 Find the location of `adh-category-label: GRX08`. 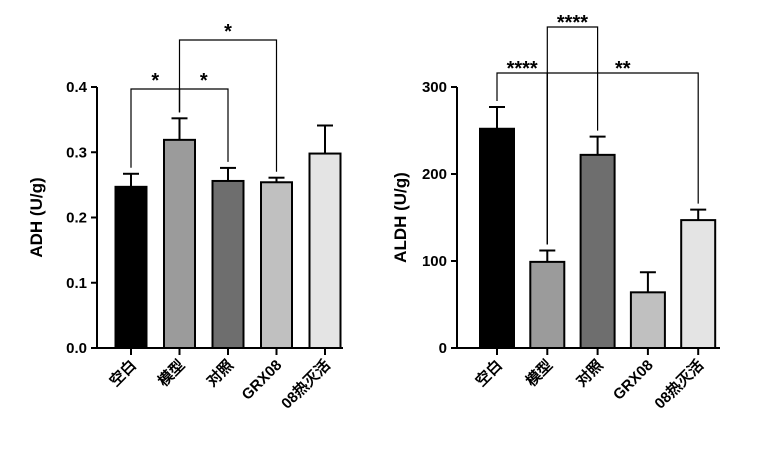

adh-category-label: GRX08 is located at coordinates (262, 380).